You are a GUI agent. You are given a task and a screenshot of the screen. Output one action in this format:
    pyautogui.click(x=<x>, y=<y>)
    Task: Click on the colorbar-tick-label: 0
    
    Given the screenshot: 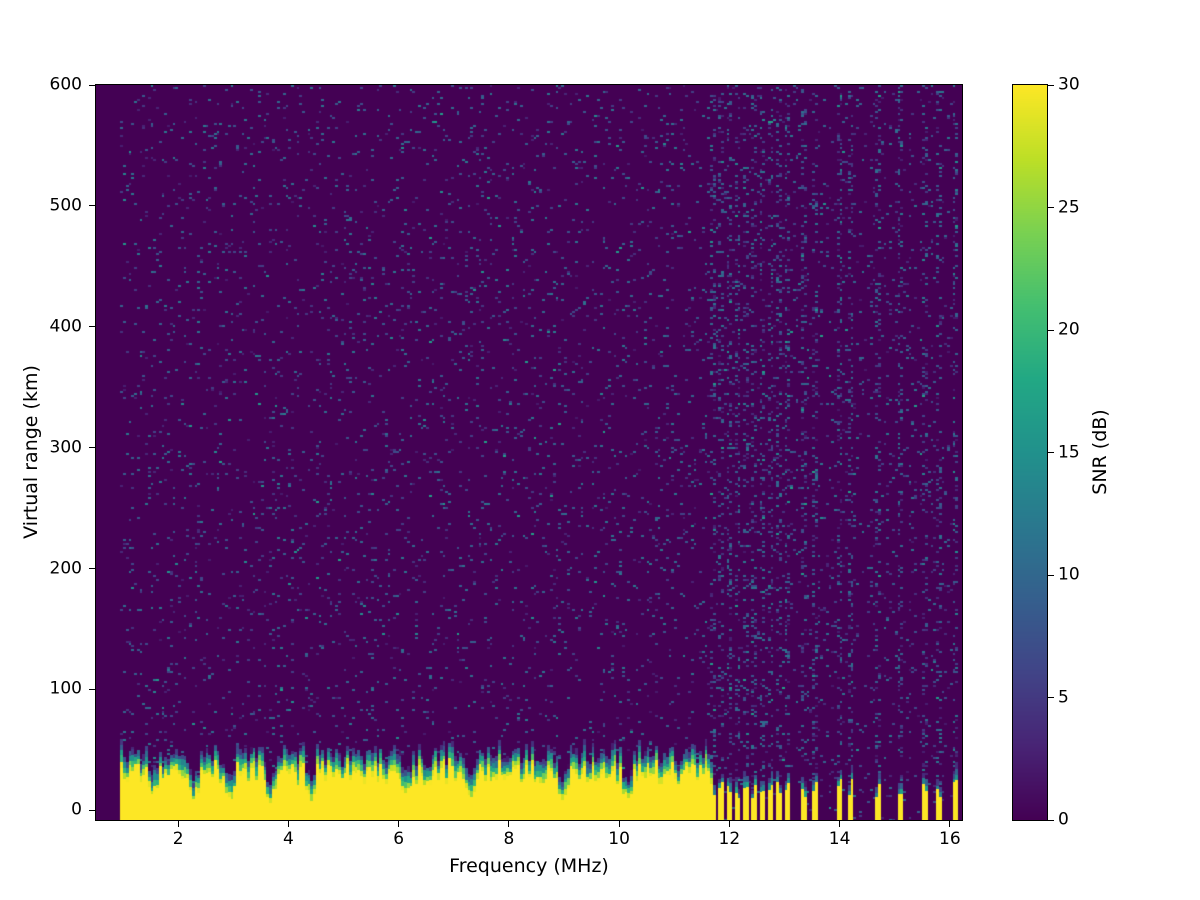 What is the action you would take?
    pyautogui.click(x=1063, y=819)
    